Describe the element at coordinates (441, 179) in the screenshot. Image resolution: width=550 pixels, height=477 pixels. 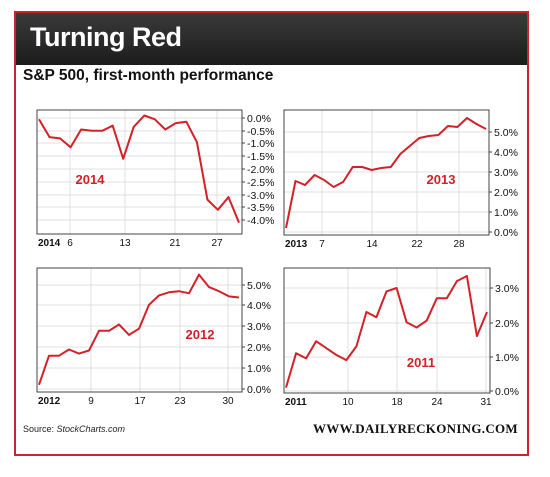
I see `panel-2013-year-label: 2013` at that location.